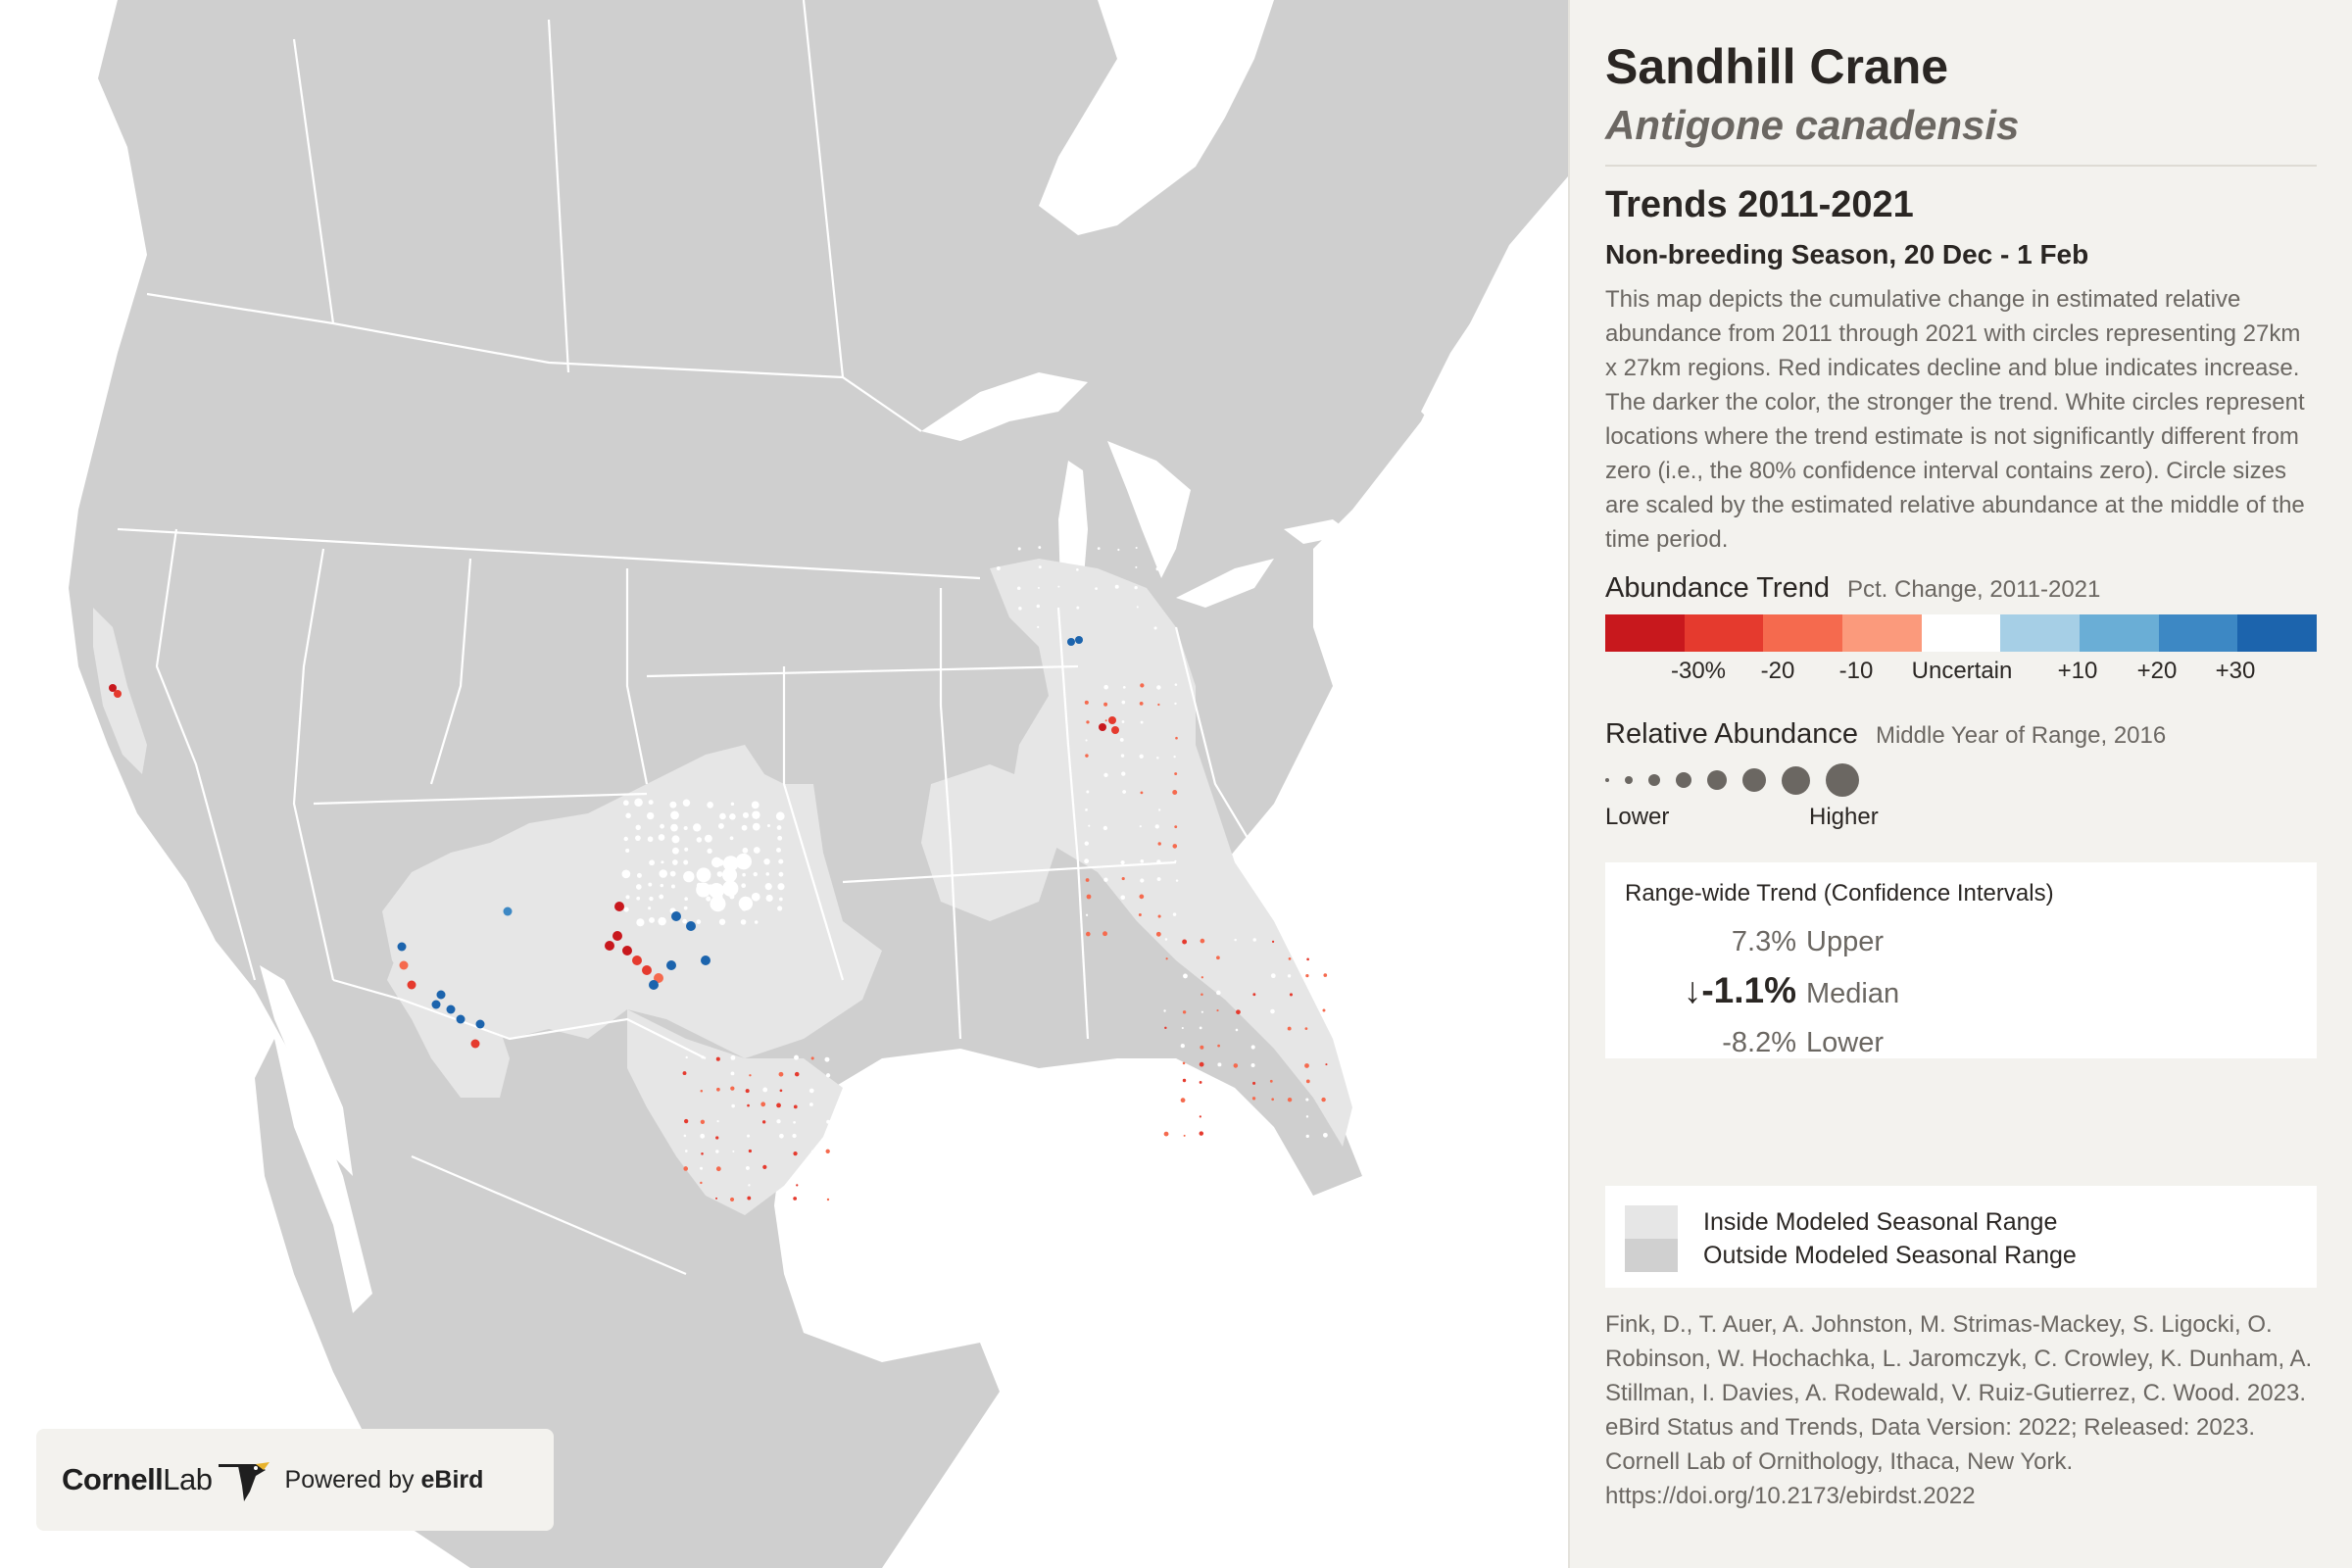  What do you see at coordinates (1717, 588) in the screenshot?
I see `abundance-trend-heading: Abundance Trend` at bounding box center [1717, 588].